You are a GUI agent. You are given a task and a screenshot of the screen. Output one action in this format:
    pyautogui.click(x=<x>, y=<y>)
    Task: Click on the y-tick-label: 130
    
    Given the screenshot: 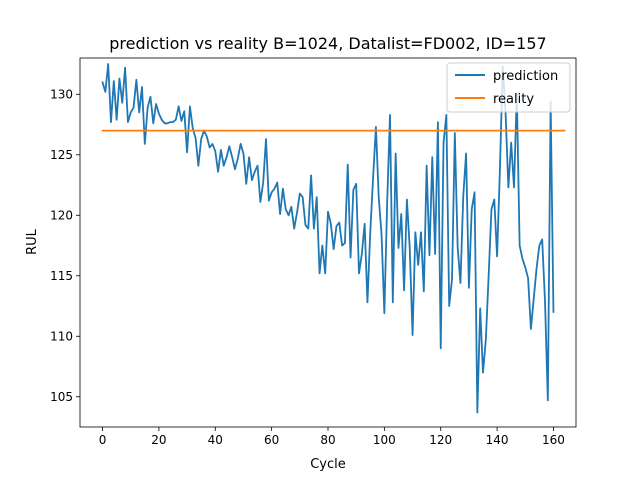 What is the action you would take?
    pyautogui.click(x=61, y=94)
    